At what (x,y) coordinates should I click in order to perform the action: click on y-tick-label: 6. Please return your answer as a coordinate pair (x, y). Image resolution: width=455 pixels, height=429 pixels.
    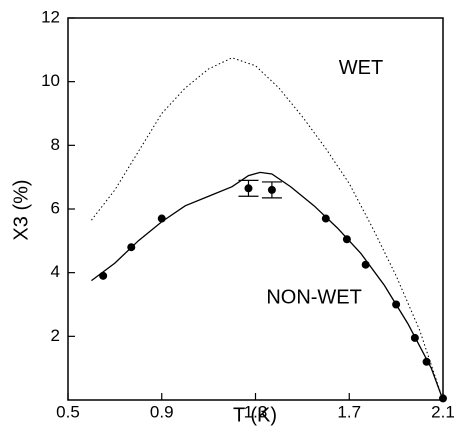
    Looking at the image, I should click on (55, 207).